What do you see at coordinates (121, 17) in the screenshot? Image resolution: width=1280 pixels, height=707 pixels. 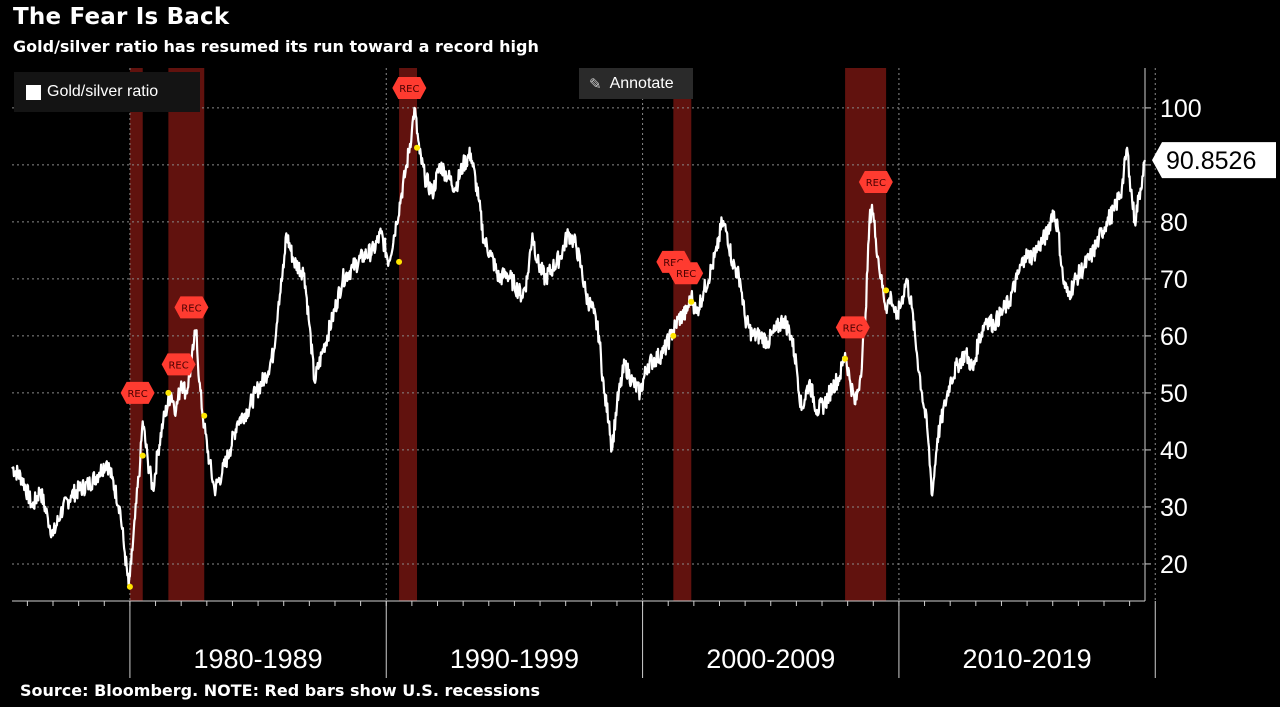 I see `chart-title: The Fear Is Back` at bounding box center [121, 17].